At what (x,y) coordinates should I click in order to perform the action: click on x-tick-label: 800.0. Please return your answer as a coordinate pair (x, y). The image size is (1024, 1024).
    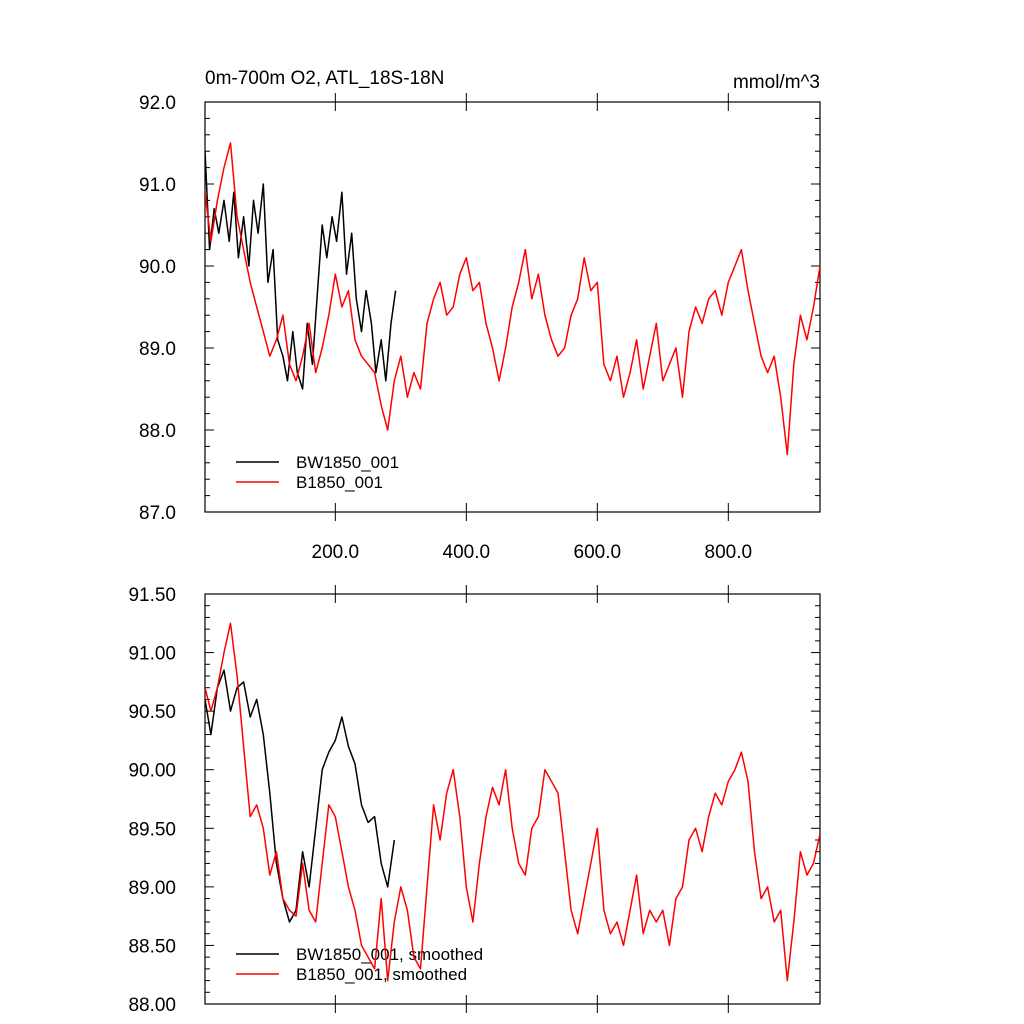
    Looking at the image, I should click on (729, 552).